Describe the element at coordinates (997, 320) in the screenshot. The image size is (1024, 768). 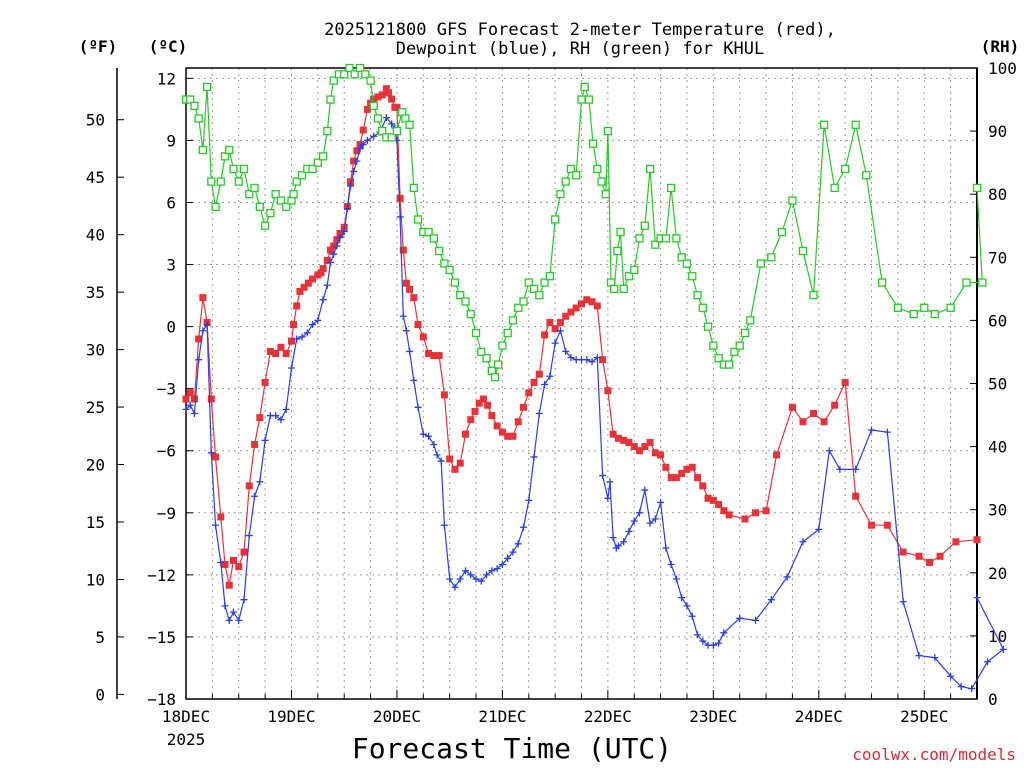
I see `rh-tick-label: 60` at that location.